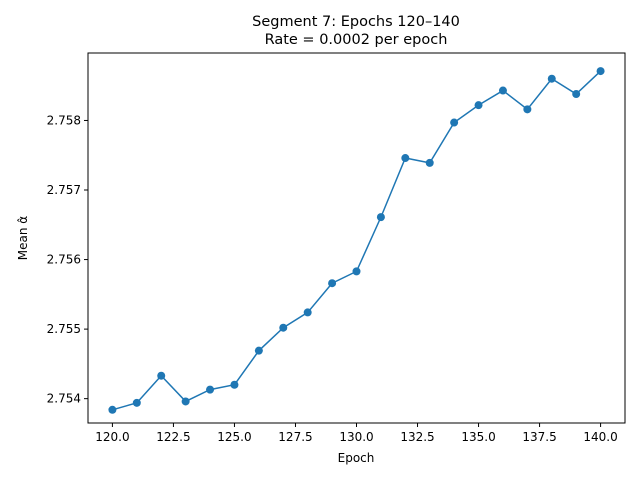 The height and width of the screenshot is (480, 640). What do you see at coordinates (23, 238) in the screenshot?
I see `y-axis-label: Mean α̂` at bounding box center [23, 238].